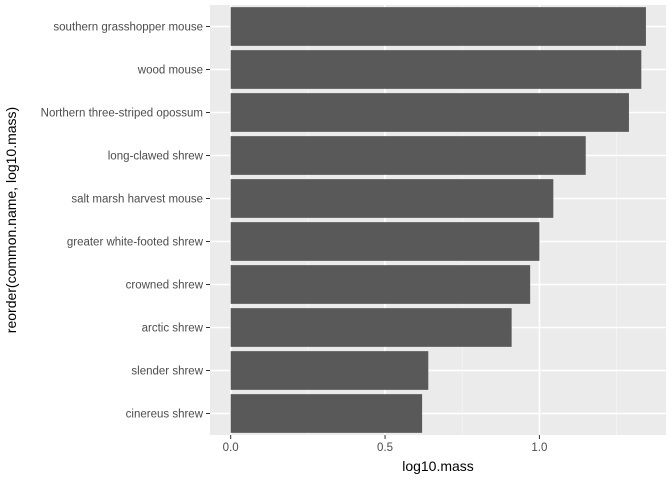  Describe the element at coordinates (231, 448) in the screenshot. I see `x-tick-label: 0.0` at that location.